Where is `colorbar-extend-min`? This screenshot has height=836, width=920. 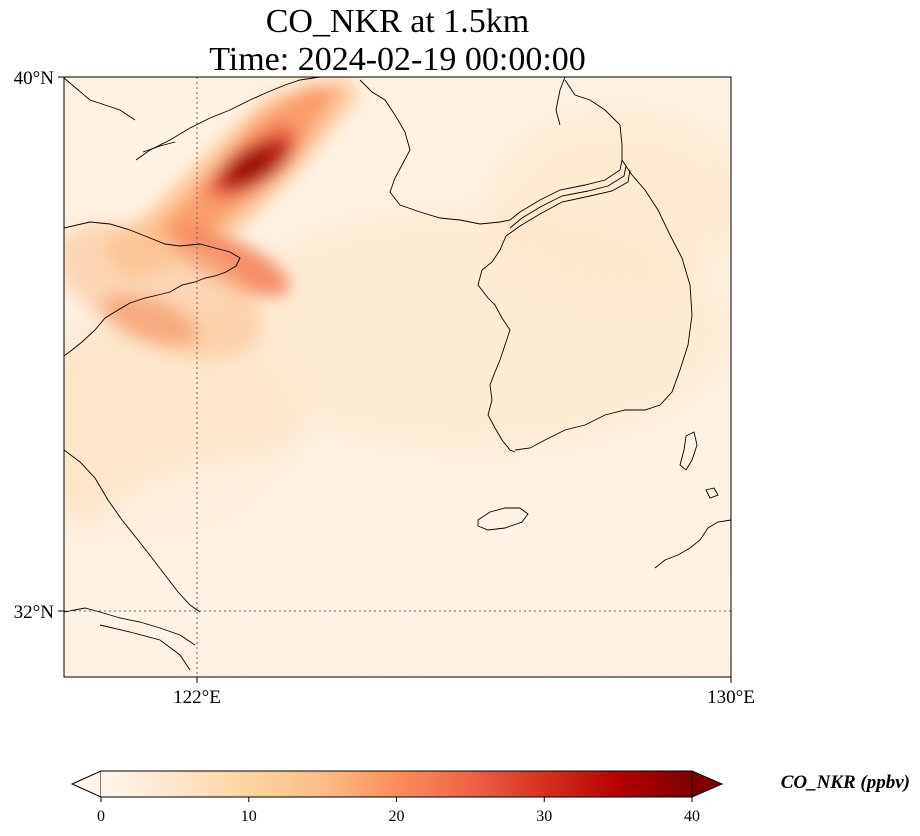 colorbar-extend-min is located at coordinates (86, 784).